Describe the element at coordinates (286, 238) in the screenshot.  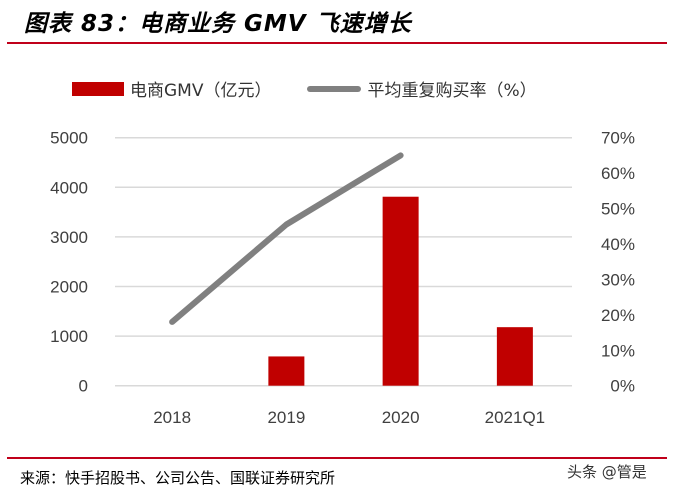
I see `repurchase-rate-line` at that location.